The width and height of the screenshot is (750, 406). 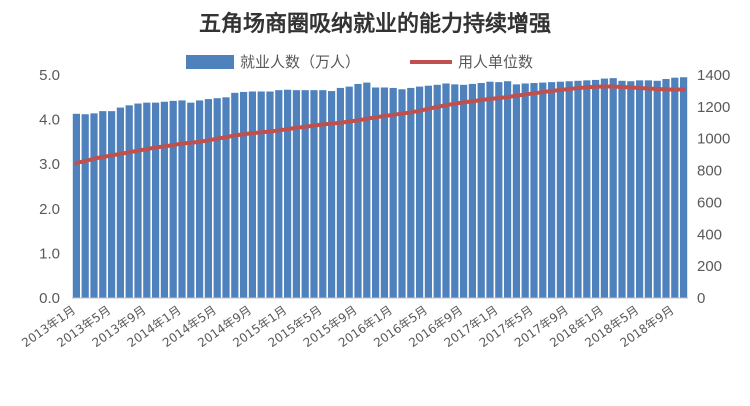 What do you see at coordinates (49, 253) in the screenshot?
I see `y-left-tick-label: 1.0` at bounding box center [49, 253].